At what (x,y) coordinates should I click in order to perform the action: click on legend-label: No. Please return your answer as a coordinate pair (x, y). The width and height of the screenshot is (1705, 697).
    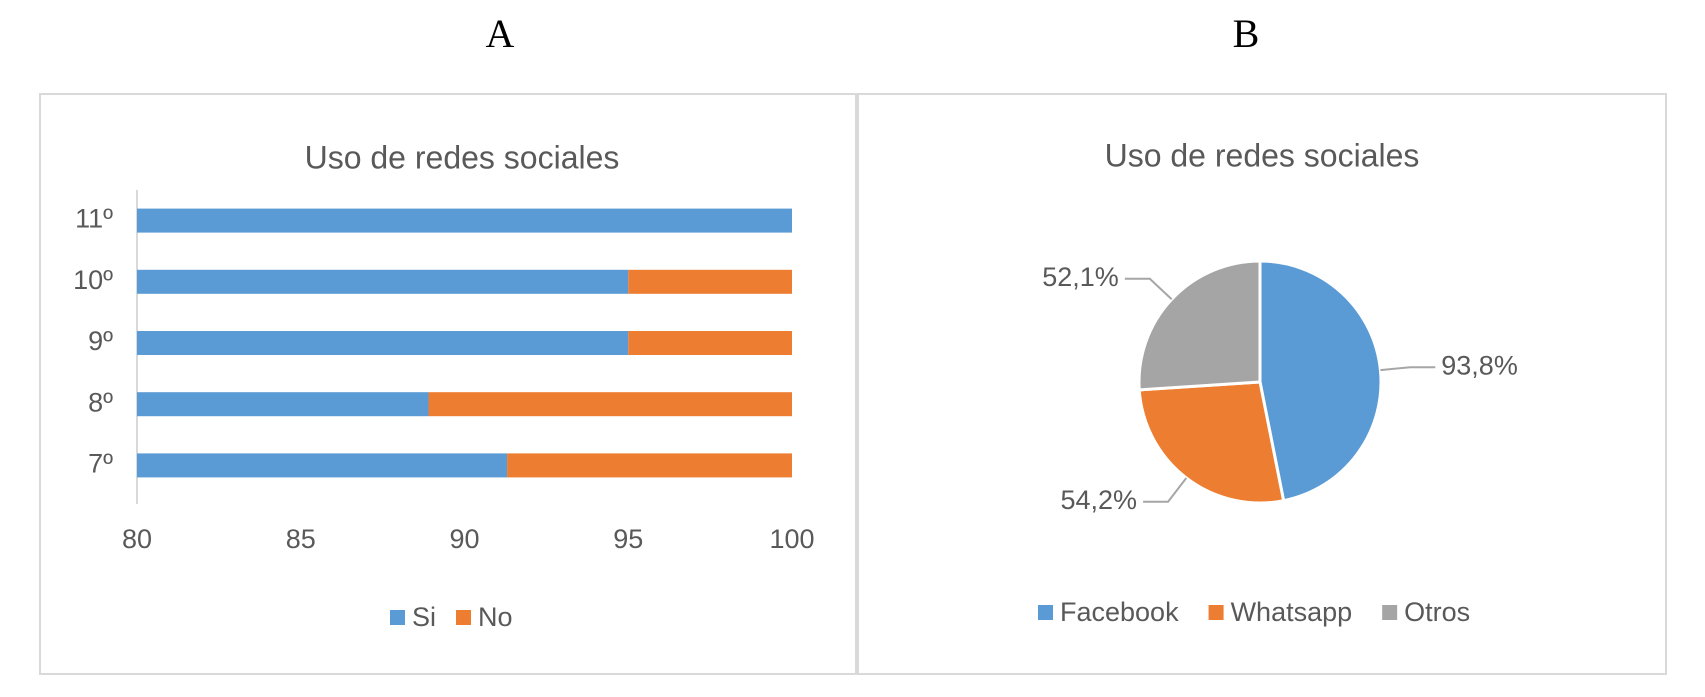
    Looking at the image, I should click on (495, 617).